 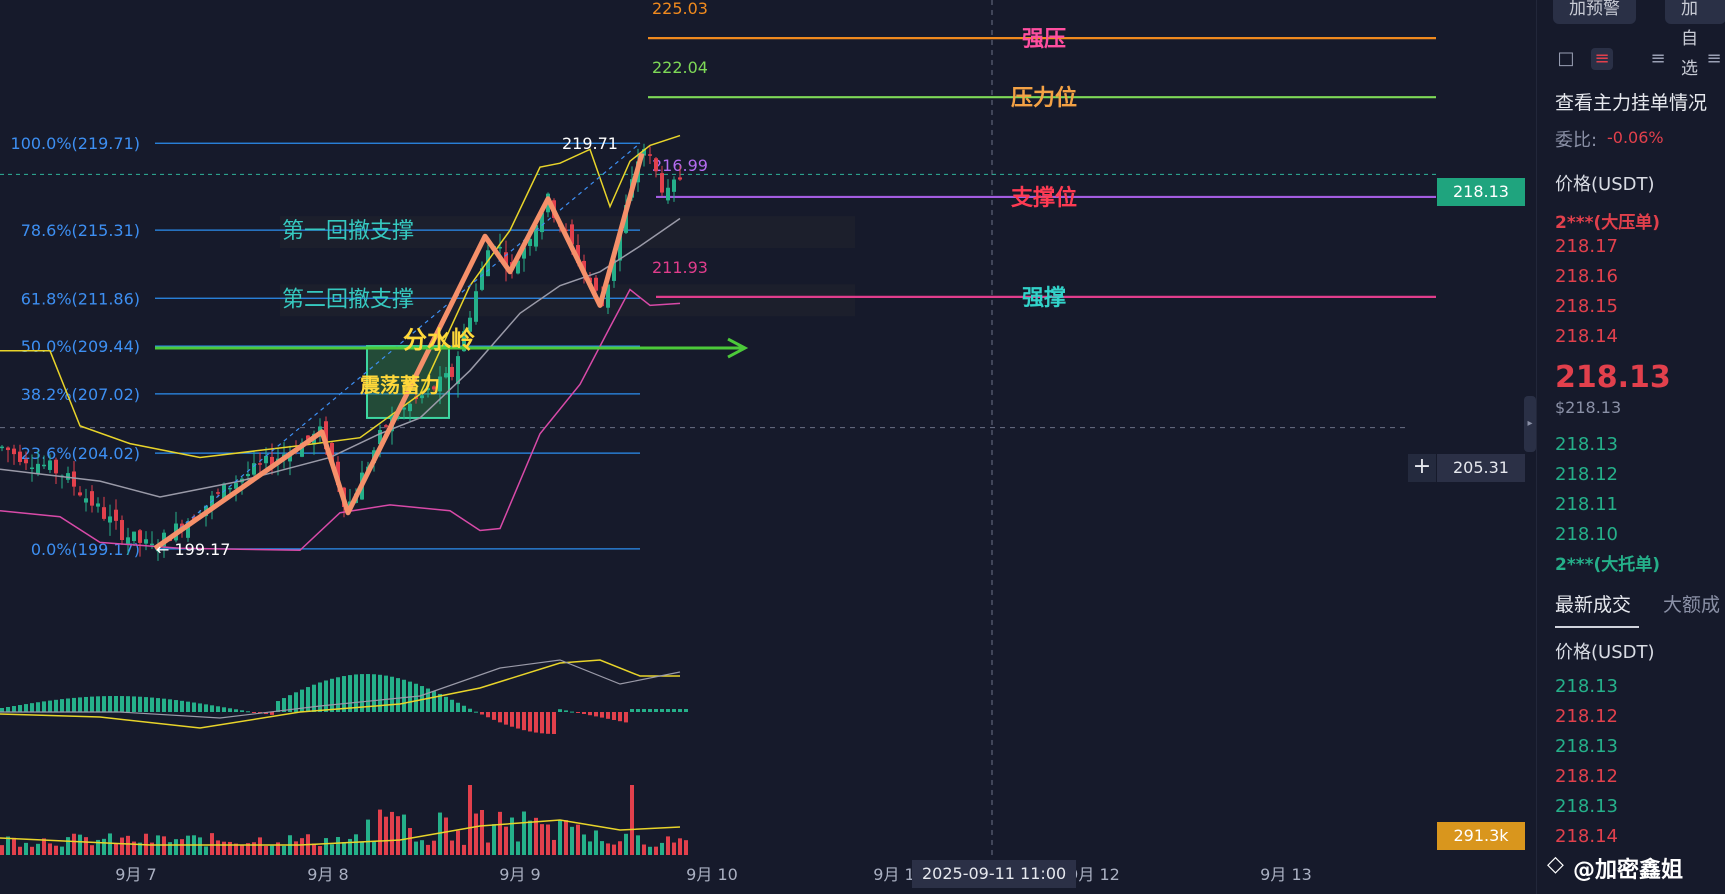 What do you see at coordinates (1586, 336) in the screenshot?
I see `ask-row: 218.14` at bounding box center [1586, 336].